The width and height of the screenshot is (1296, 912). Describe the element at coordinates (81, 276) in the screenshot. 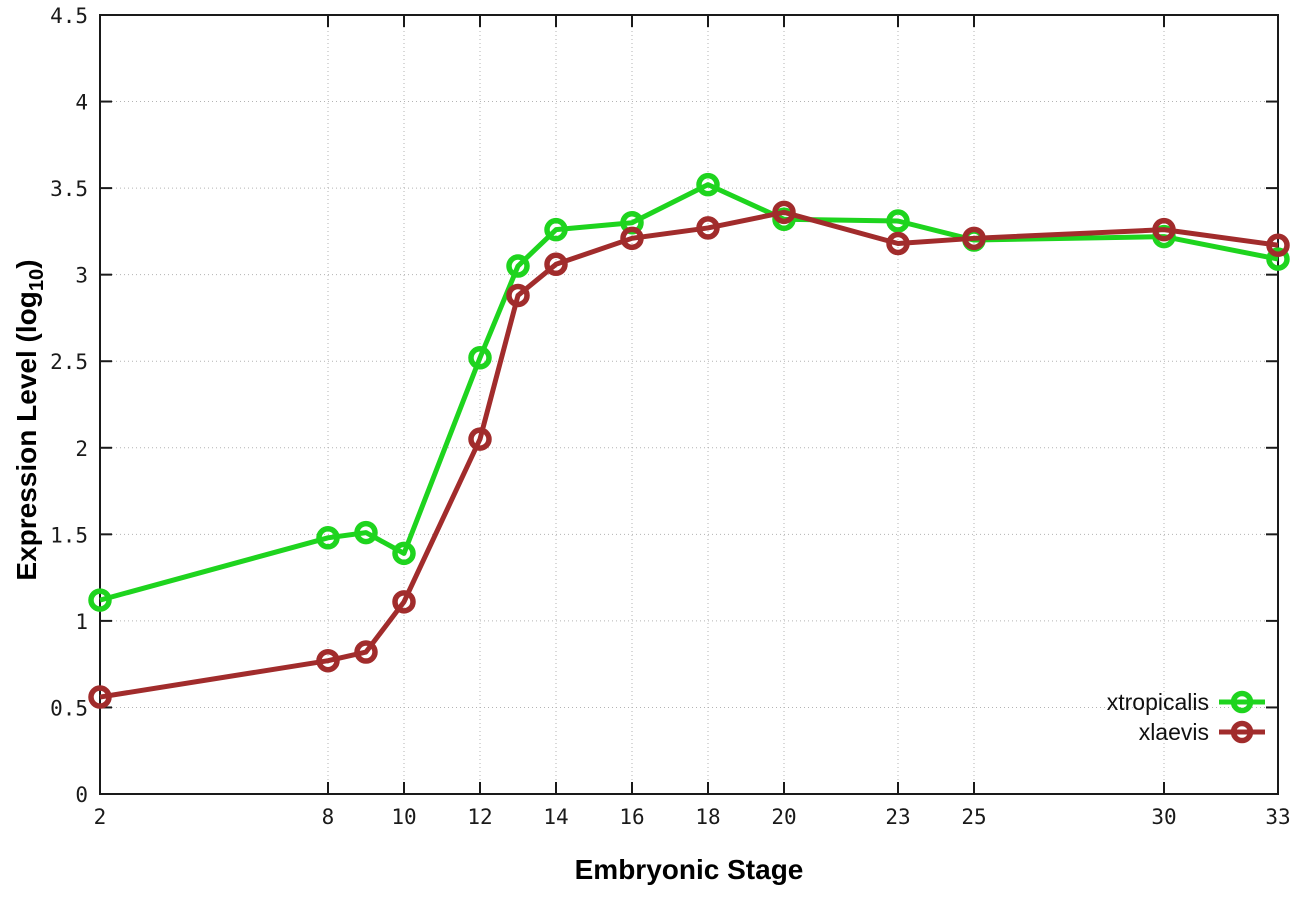

I see `y-tick-label: 3` at that location.